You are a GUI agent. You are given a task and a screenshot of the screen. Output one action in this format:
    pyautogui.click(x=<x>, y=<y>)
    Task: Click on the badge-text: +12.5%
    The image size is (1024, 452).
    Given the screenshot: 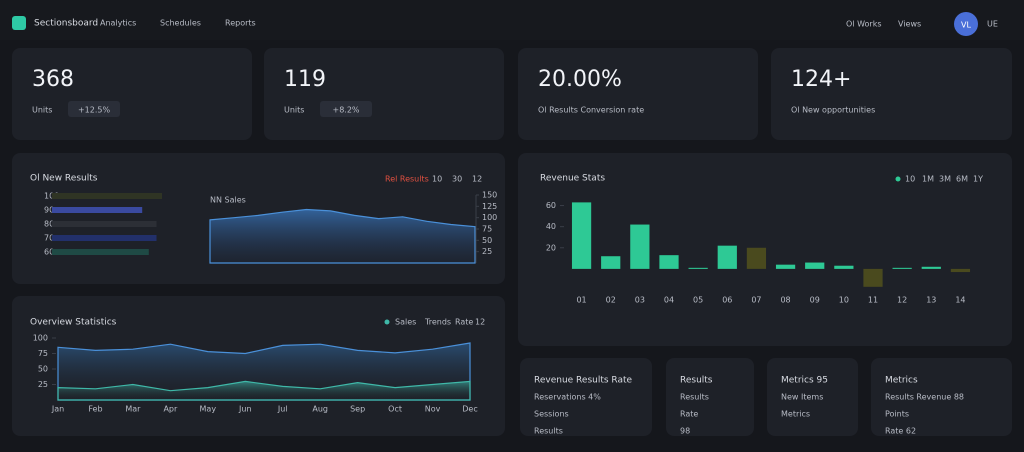 What is the action you would take?
    pyautogui.click(x=94, y=110)
    